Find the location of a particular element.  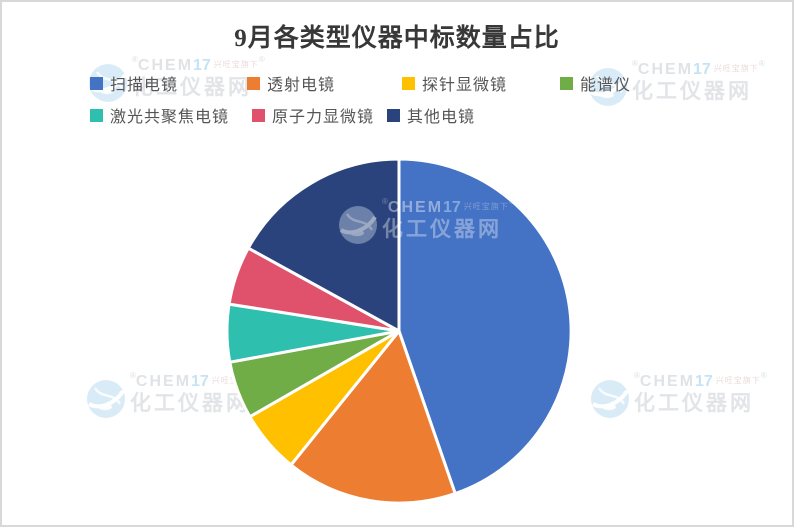

legend-item-7: 其他电镜 is located at coordinates (431, 115).